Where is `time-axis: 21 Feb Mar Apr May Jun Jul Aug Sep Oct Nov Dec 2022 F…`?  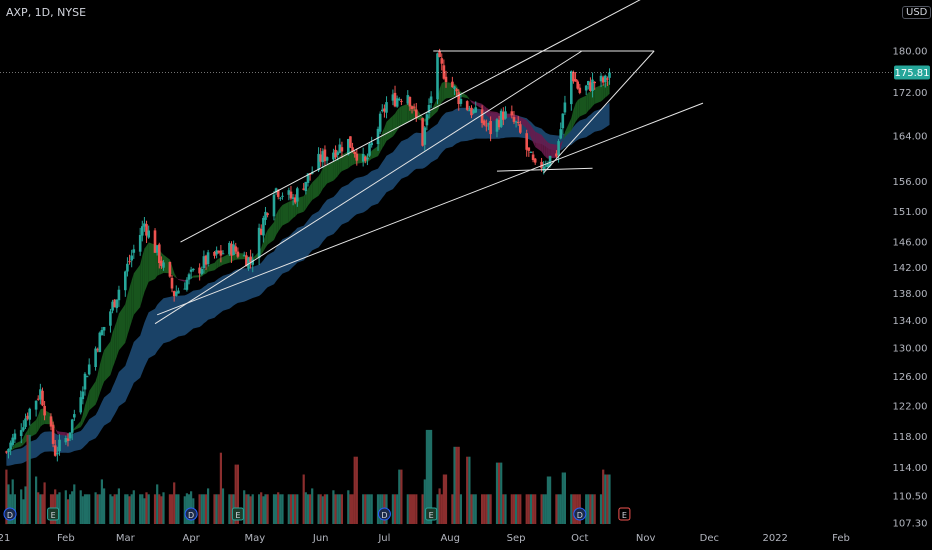
time-axis: 21 Feb Mar Apr May Jun Jul Aug Sep Oct Nov Dec 2022 F… is located at coordinates (425, 538).